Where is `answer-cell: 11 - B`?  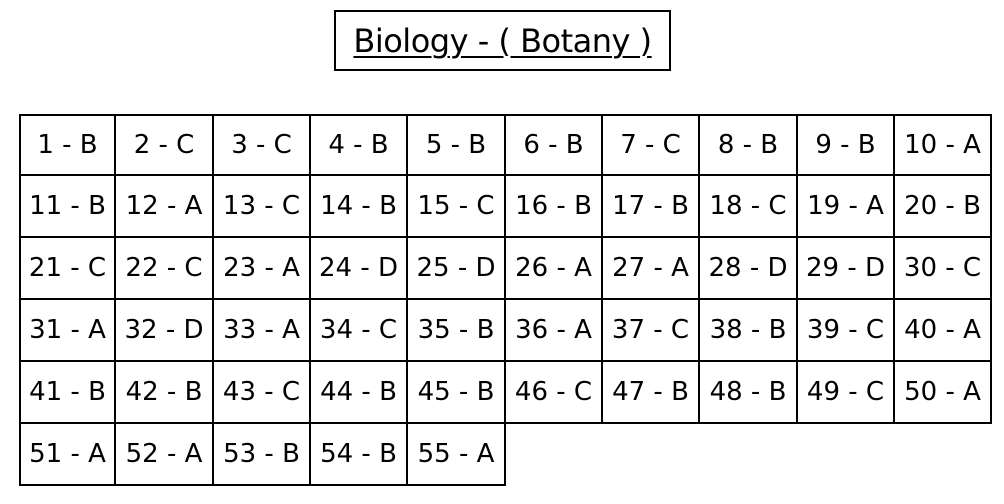 answer-cell: 11 - B is located at coordinates (67, 207).